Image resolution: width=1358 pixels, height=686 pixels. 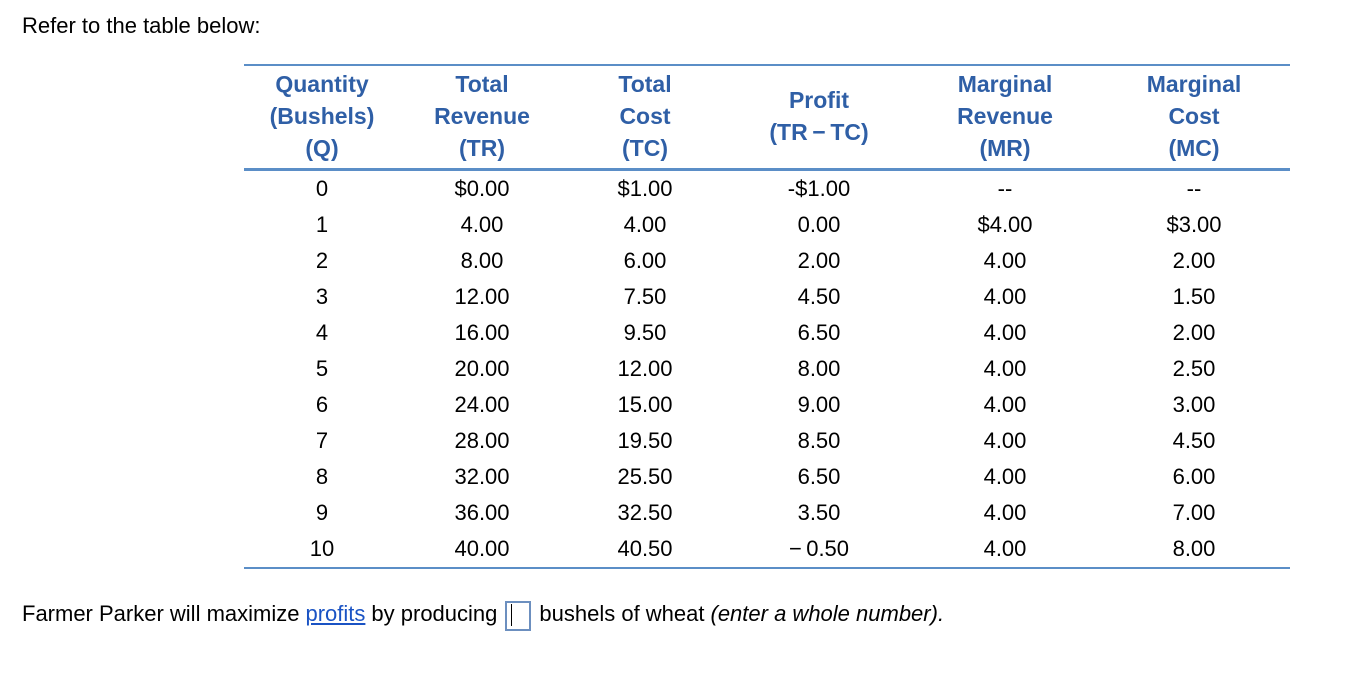 I want to click on table-cell: 4, so click(x=322, y=332).